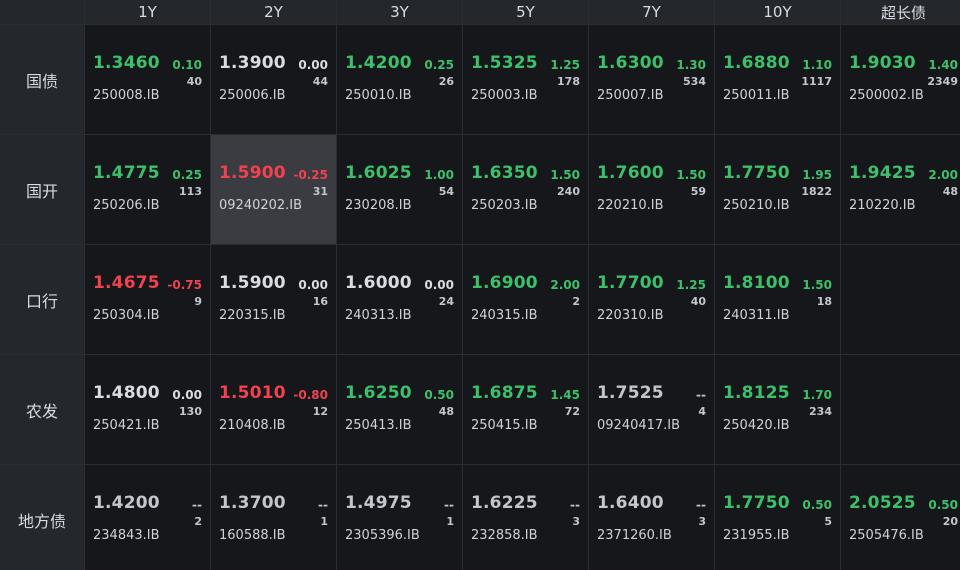 Image resolution: width=960 pixels, height=570 pixels. I want to click on quote-cell: 1.6400 -- 3 2371260.IB, so click(651, 517).